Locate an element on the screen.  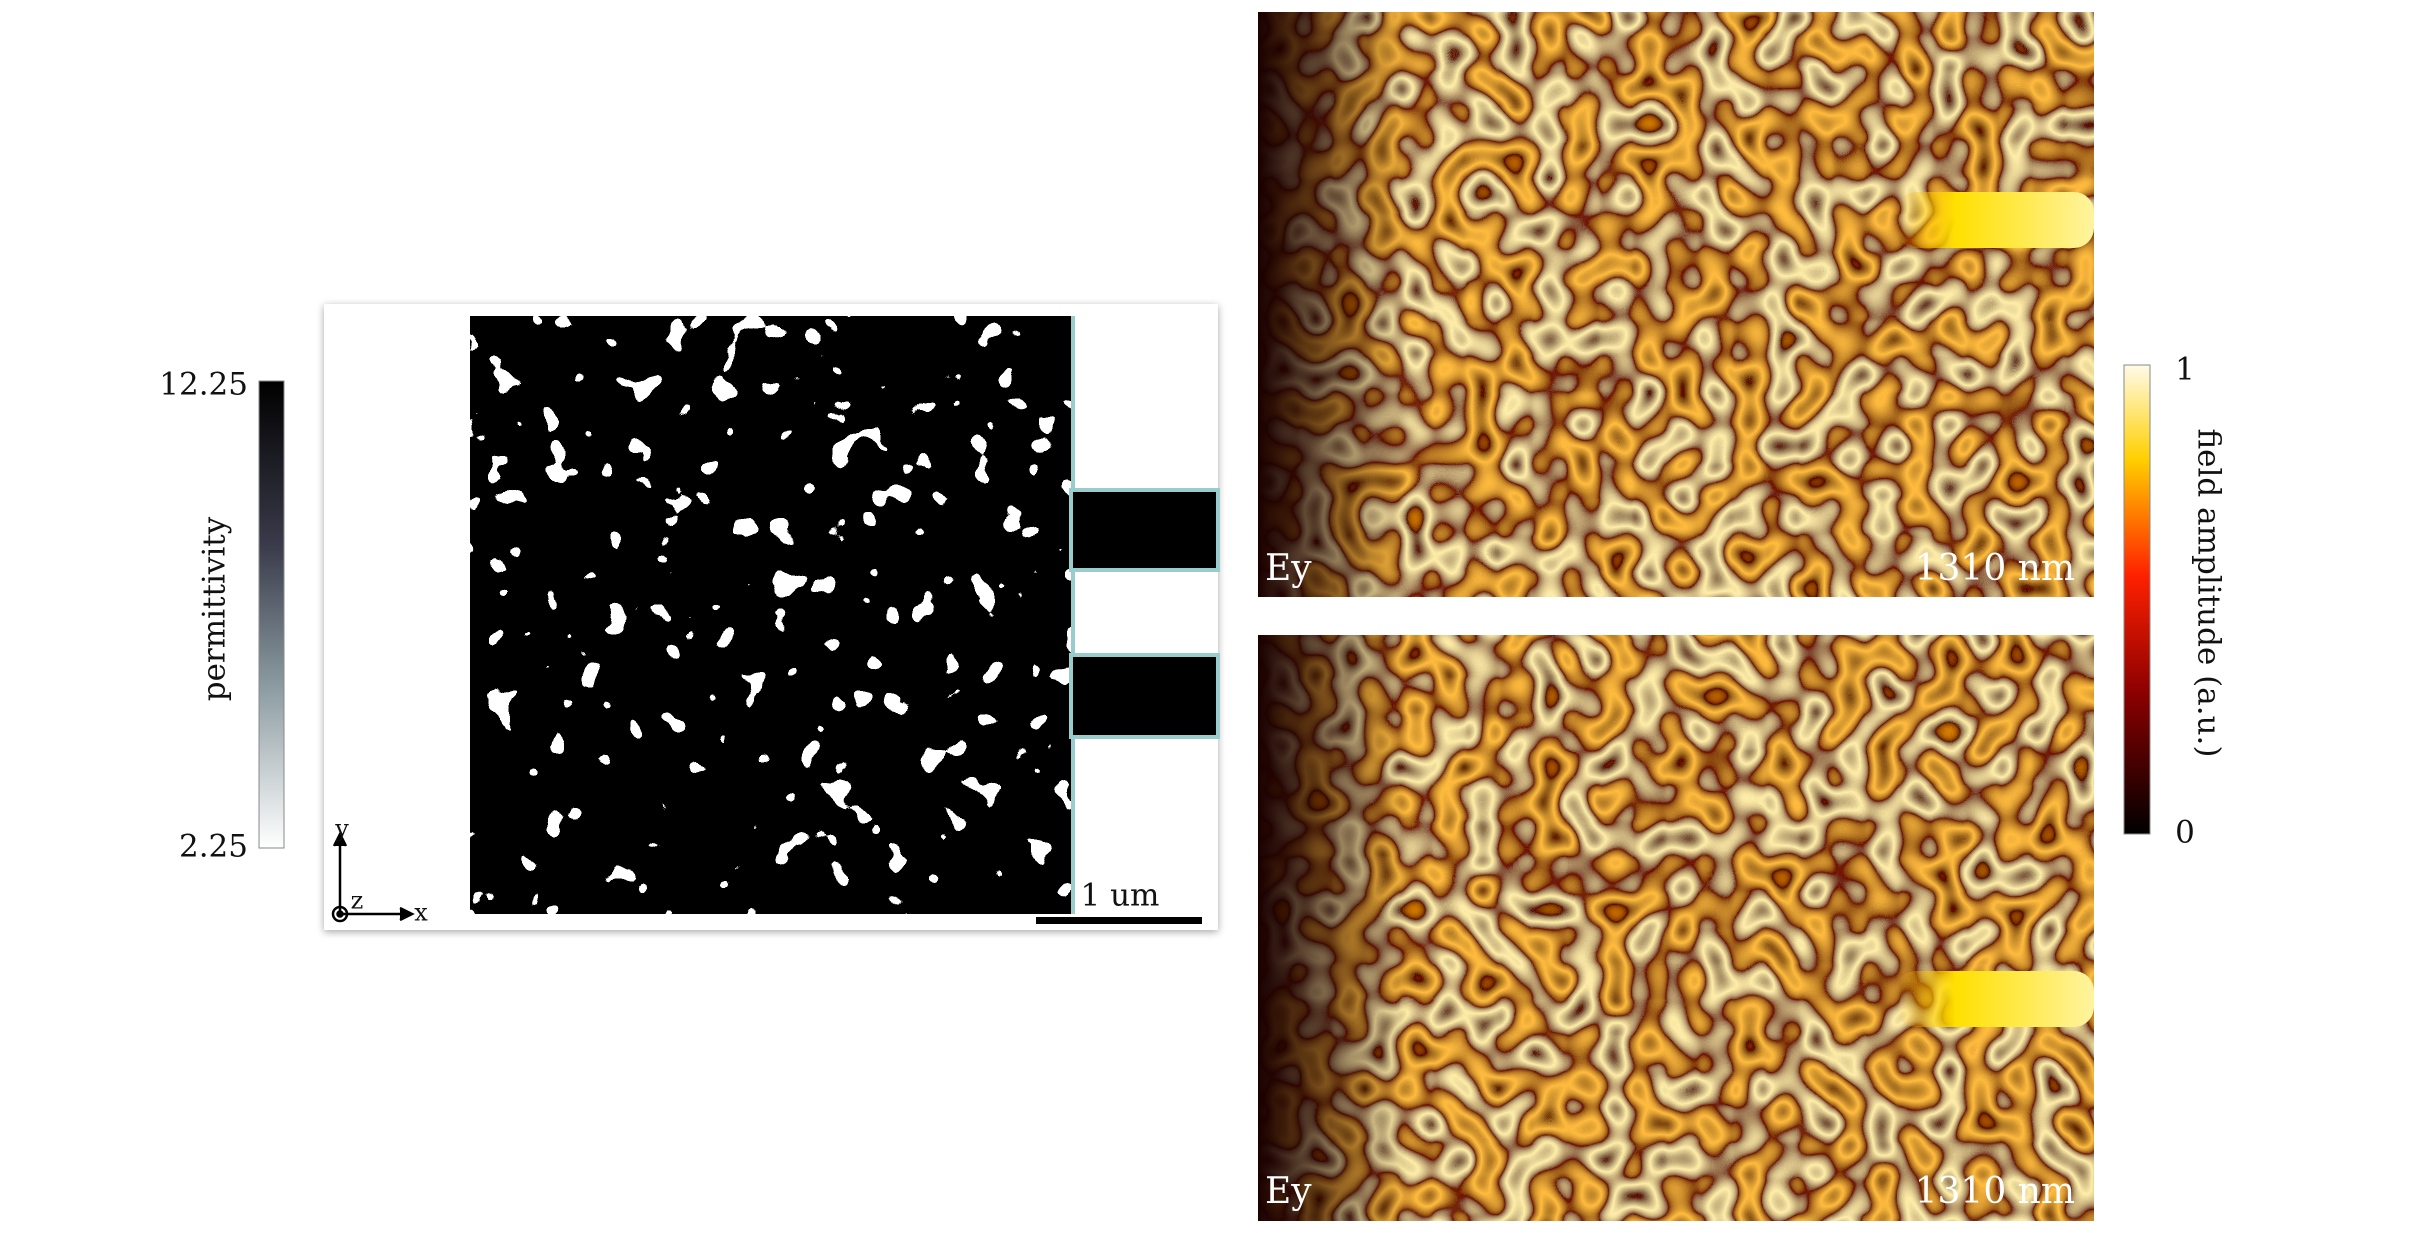
axis-y: y is located at coordinates (341, 829).